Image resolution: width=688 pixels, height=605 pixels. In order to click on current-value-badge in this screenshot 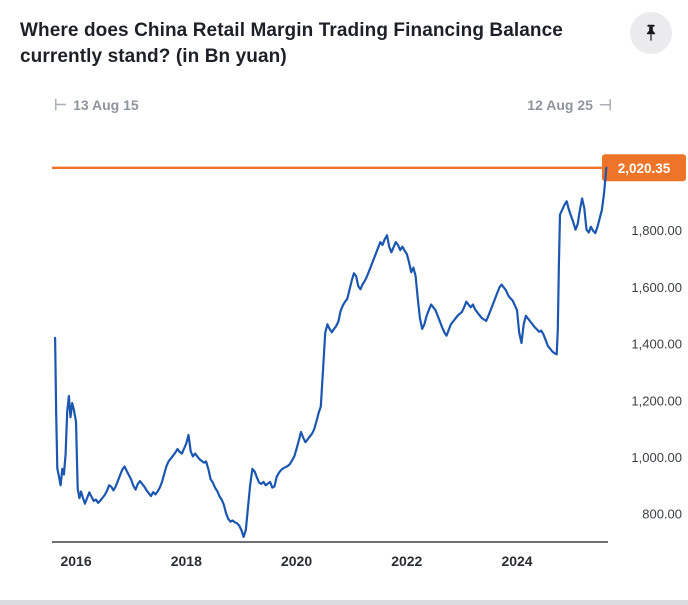, I will do `click(644, 168)`.